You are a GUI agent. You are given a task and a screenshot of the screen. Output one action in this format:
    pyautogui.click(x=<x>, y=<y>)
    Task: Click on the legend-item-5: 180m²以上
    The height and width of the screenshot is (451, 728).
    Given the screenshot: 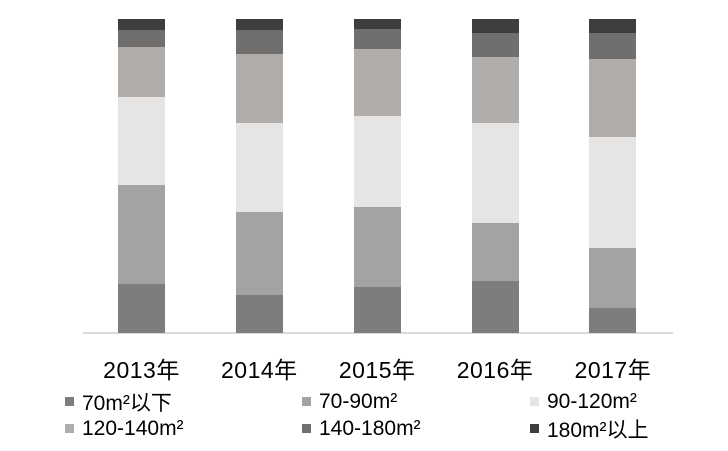 What is the action you would take?
    pyautogui.click(x=589, y=428)
    